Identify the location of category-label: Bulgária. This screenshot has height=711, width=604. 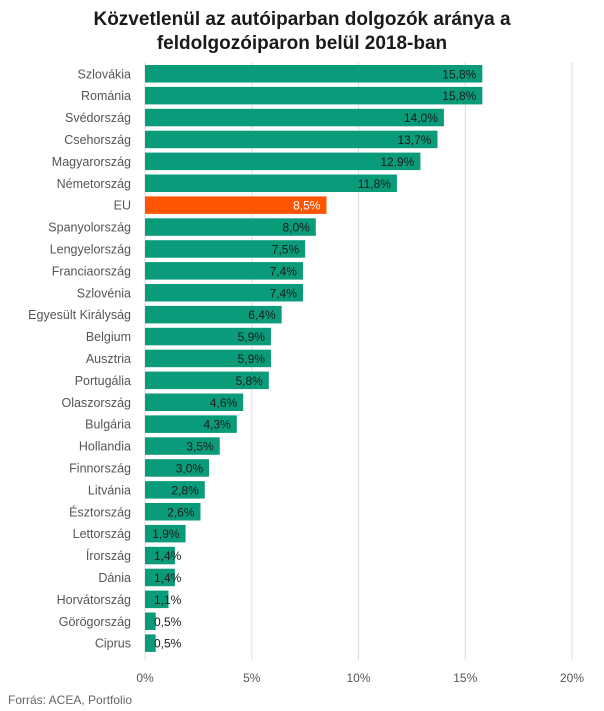
(108, 425).